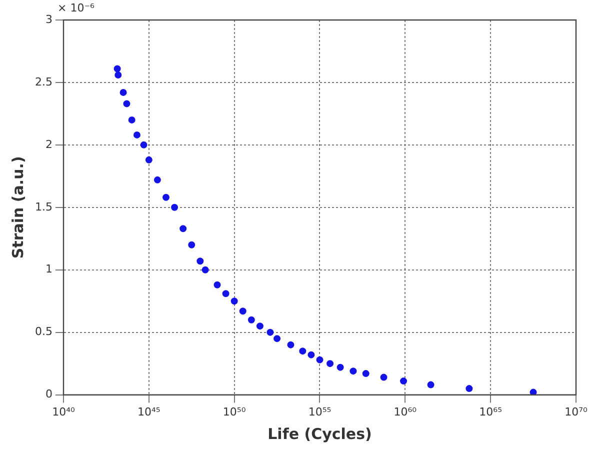 The height and width of the screenshot is (452, 596). Describe the element at coordinates (43, 81) in the screenshot. I see `y-tick-label: 2.5` at that location.